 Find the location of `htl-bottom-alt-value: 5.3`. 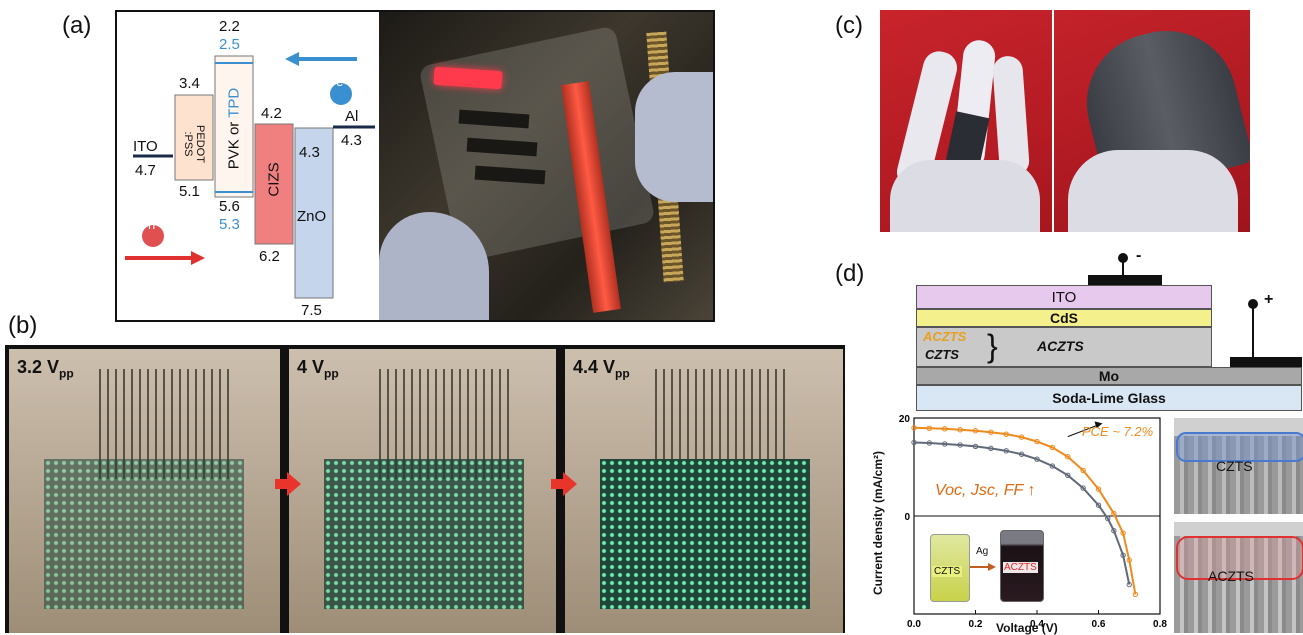

htl-bottom-alt-value: 5.3 is located at coordinates (229, 224).